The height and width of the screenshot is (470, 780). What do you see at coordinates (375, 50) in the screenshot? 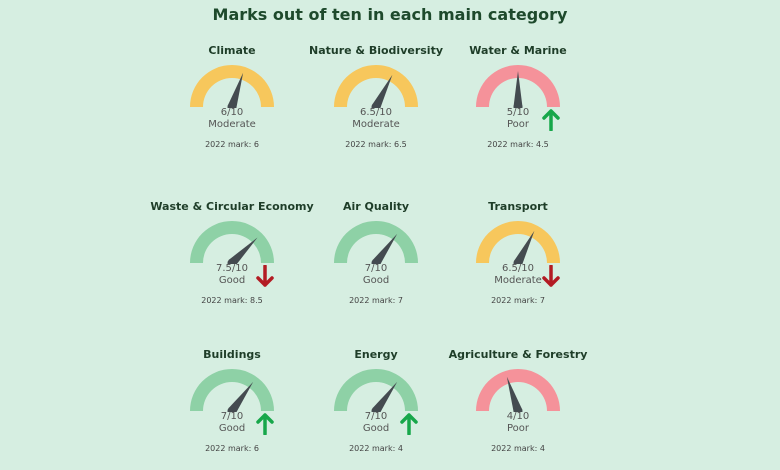
I see `gauge-title: Nature & Biodiversity` at bounding box center [375, 50].